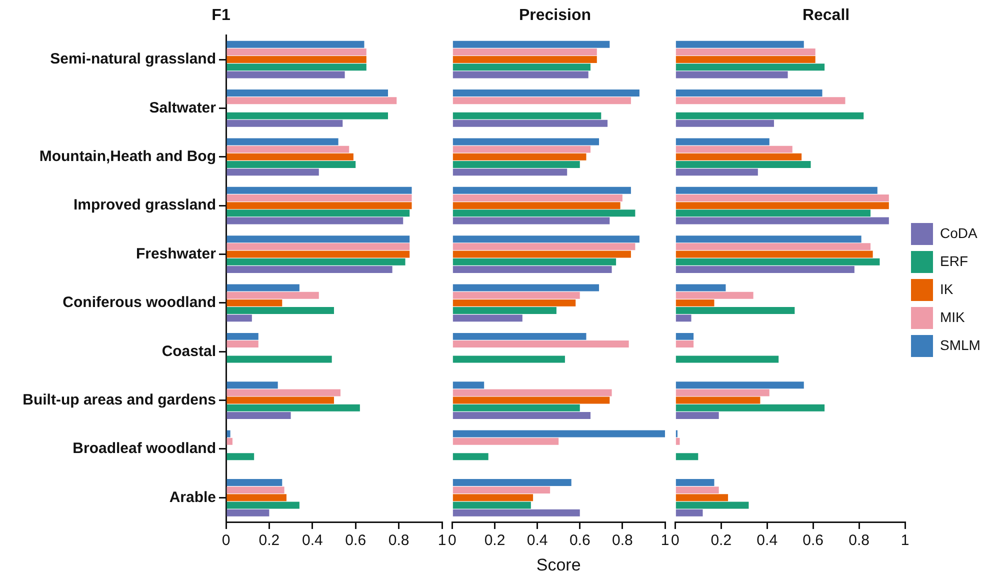  Describe the element at coordinates (947, 288) in the screenshot. I see `legend-label: IK` at that location.